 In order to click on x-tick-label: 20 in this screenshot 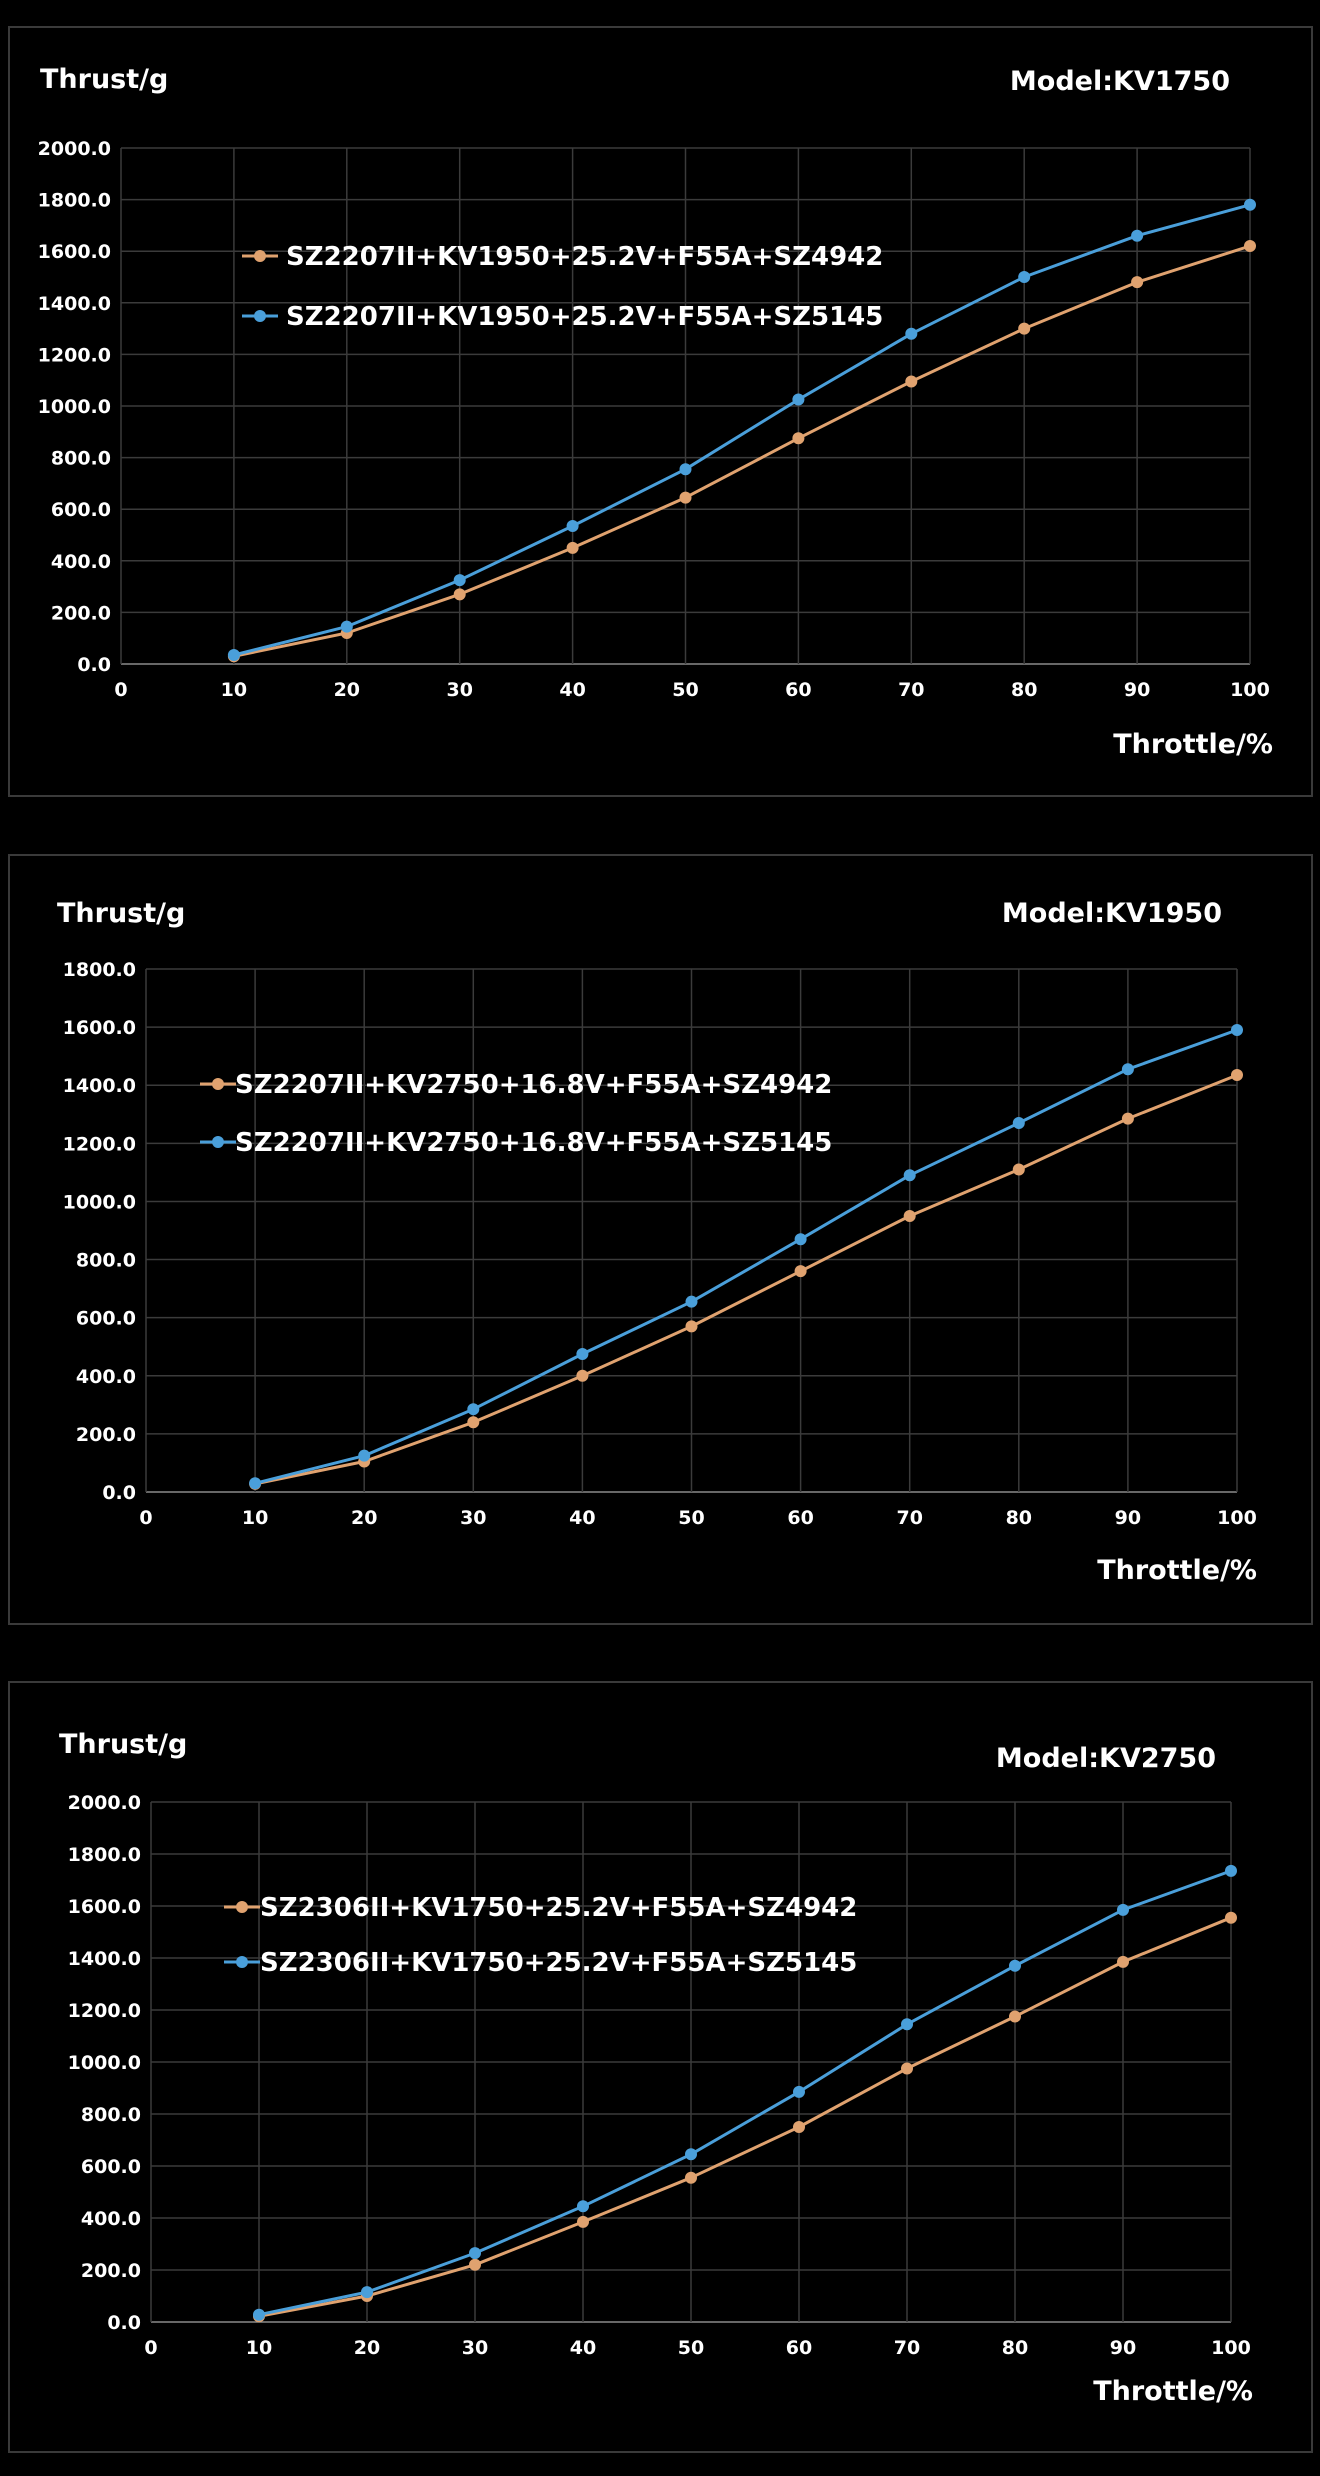, I will do `click(367, 2348)`.